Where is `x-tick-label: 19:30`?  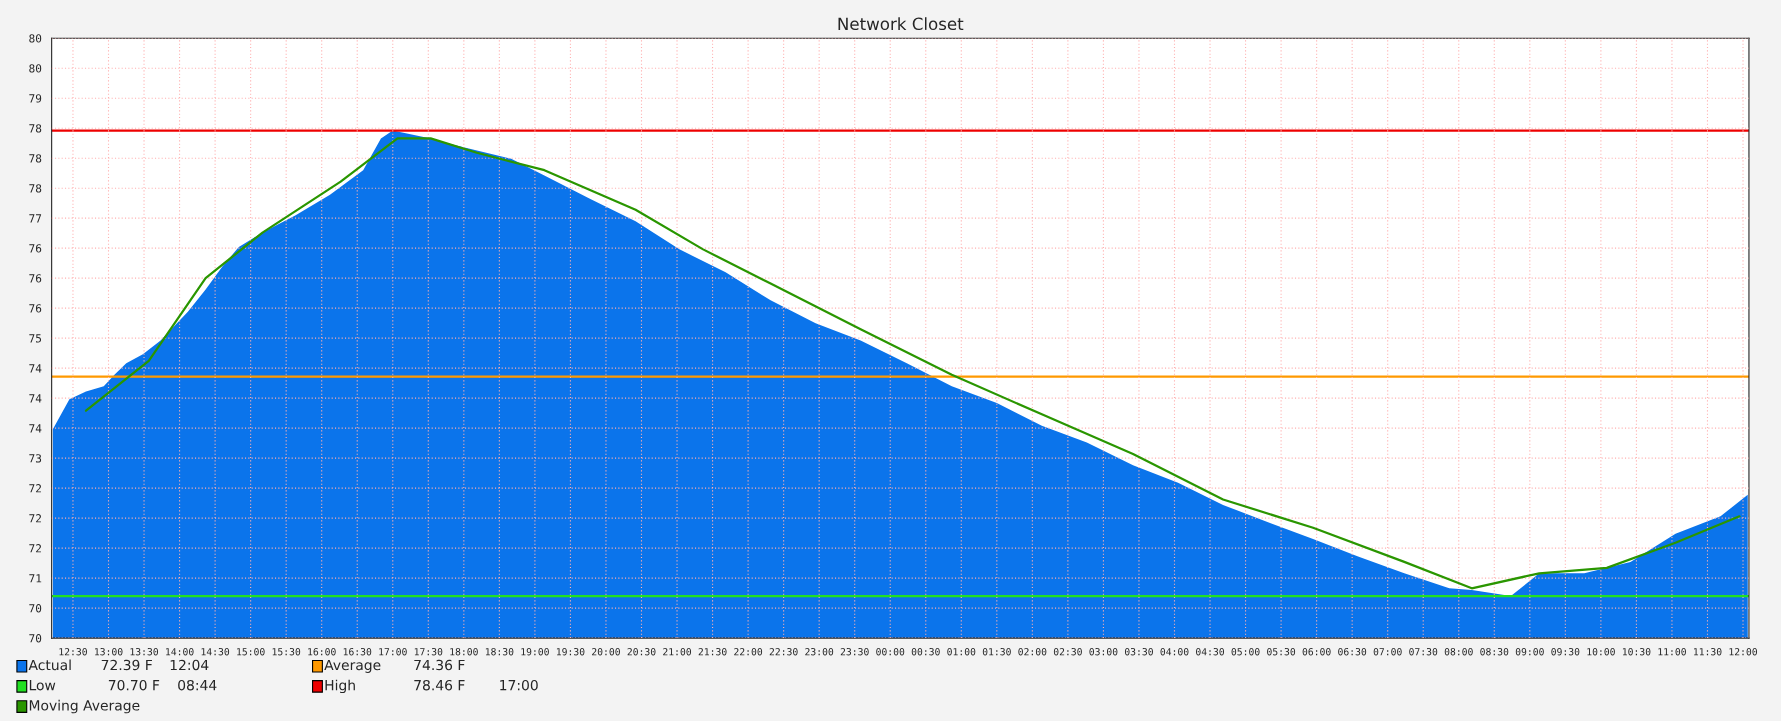 x-tick-label: 19:30 is located at coordinates (570, 652).